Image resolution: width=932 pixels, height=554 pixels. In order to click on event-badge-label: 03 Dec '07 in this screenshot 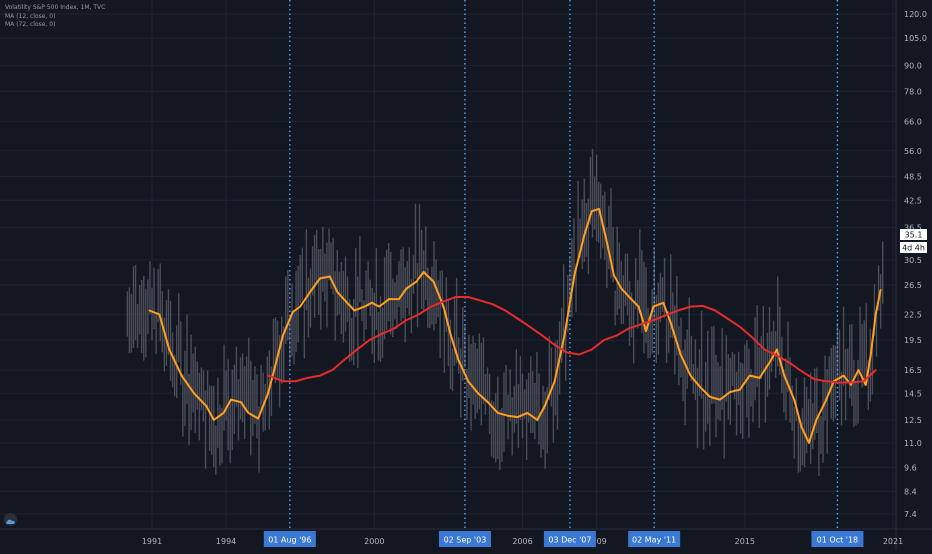, I will do `click(569, 540)`.